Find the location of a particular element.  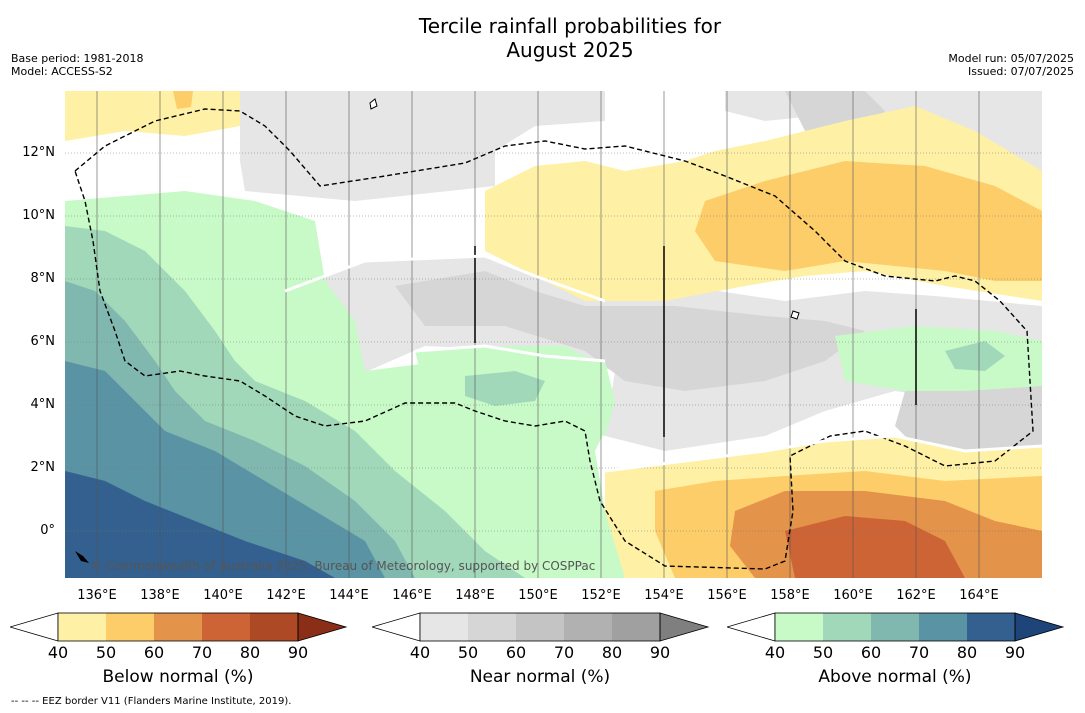

lat-label: 6°N is located at coordinates (43, 341).